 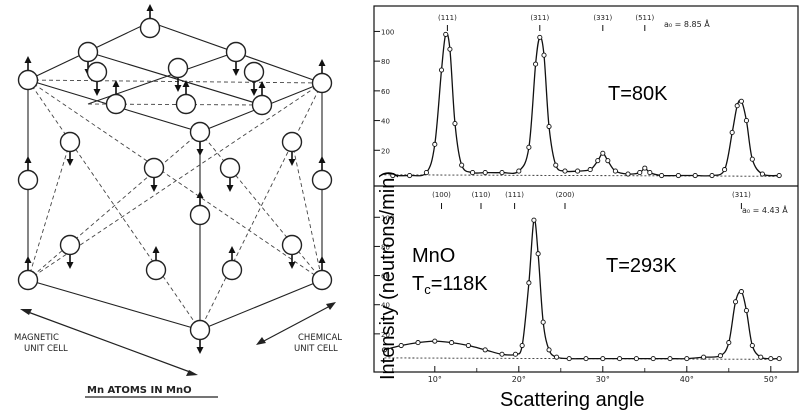 I want to click on x-axis-label: Scattering angle, so click(x=572, y=400).